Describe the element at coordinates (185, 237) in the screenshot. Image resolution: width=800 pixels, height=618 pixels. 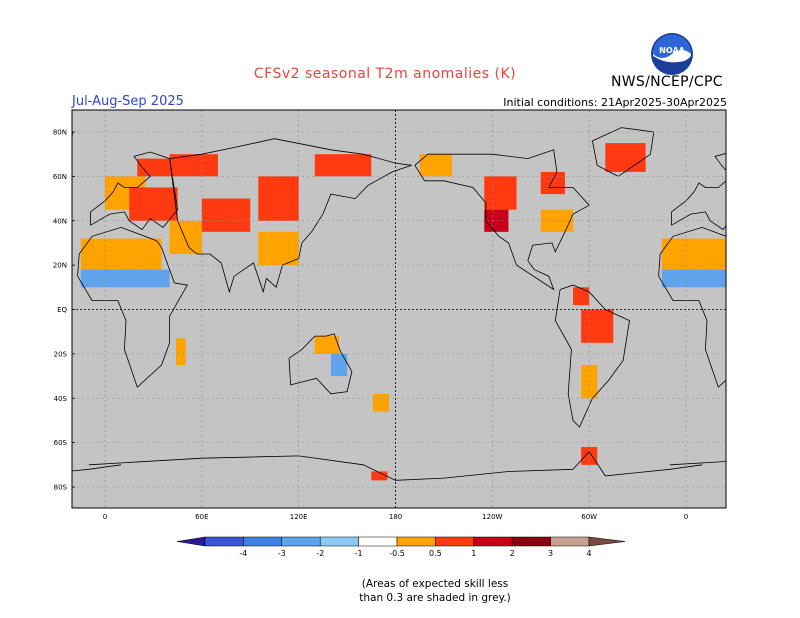
I see `anomaly-middle-east` at that location.